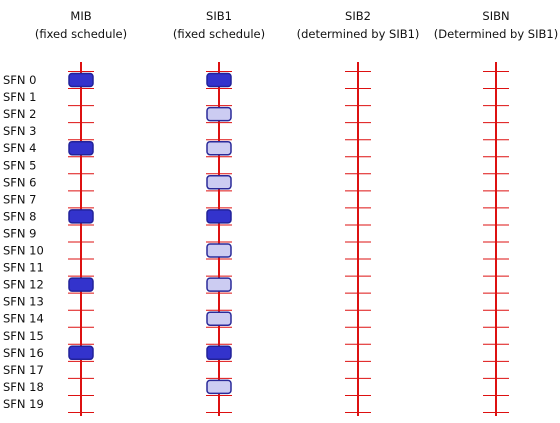 The height and width of the screenshot is (423, 560). I want to click on sfn-label: SFN 3, so click(20, 131).